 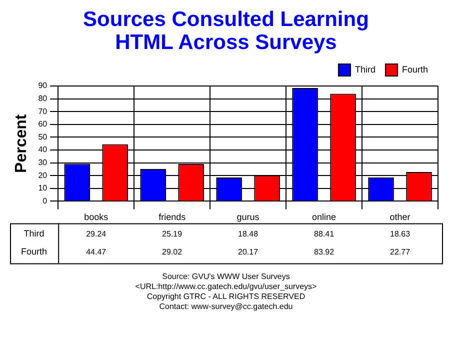 What do you see at coordinates (226, 31) in the screenshot?
I see `chart-title: Sources Consulted Learning HTML Across Surveys` at bounding box center [226, 31].